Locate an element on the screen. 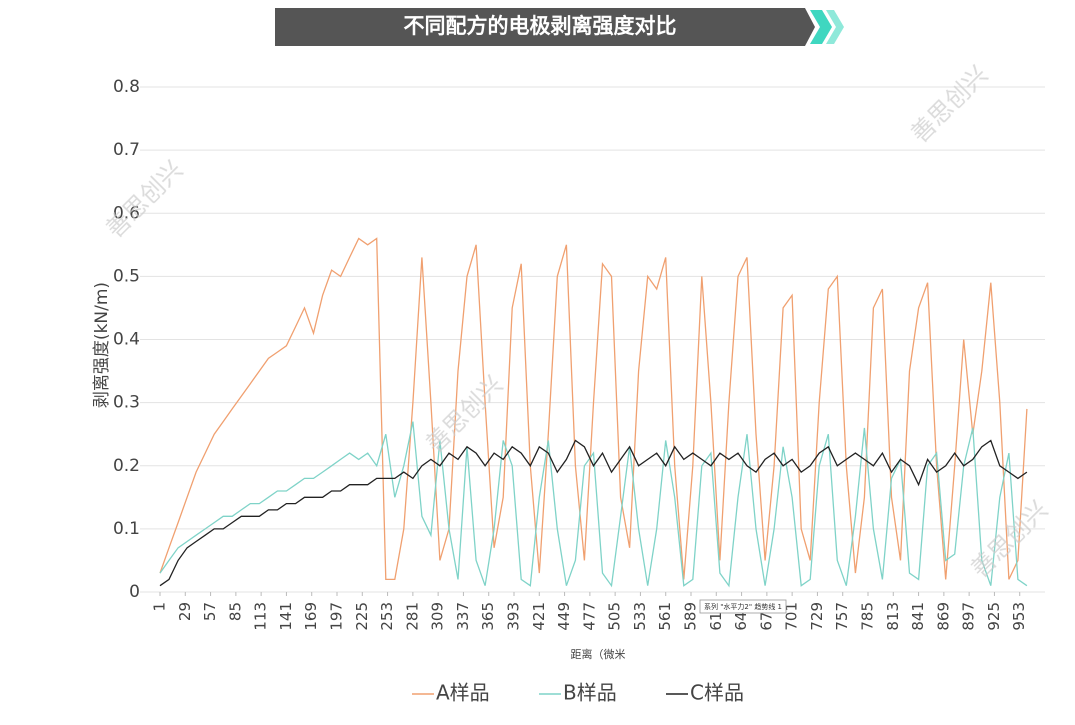 Image resolution: width=1075 pixels, height=725 pixels. x-tick-label: 505 is located at coordinates (615, 616).